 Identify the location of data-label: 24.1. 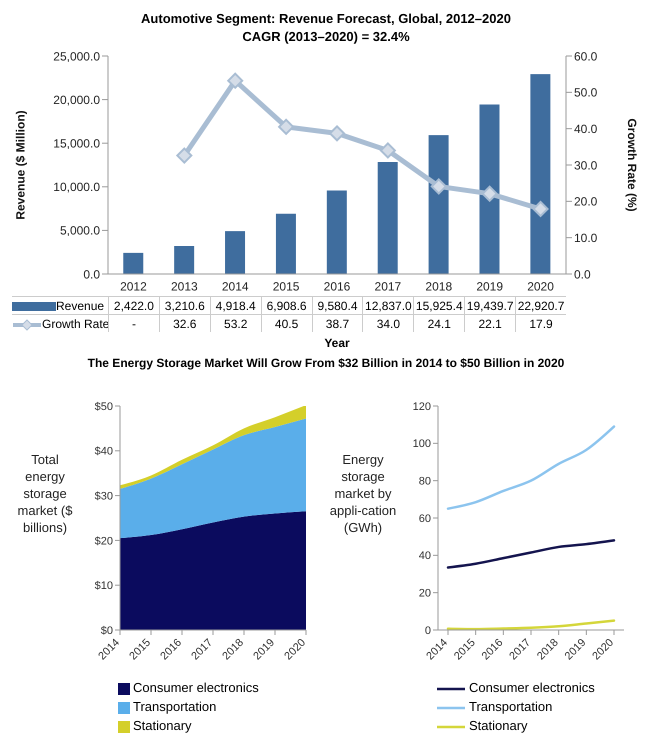
(438, 323).